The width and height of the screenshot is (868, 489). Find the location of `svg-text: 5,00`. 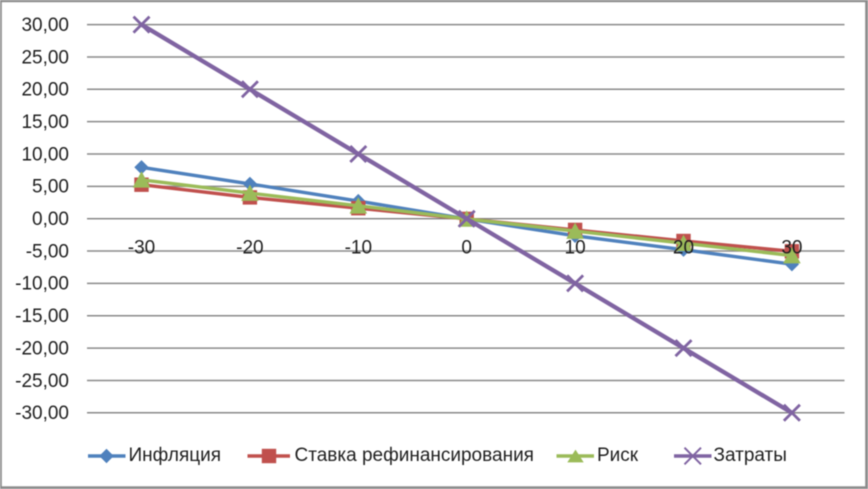

svg-text: 5,00 is located at coordinates (50, 187).